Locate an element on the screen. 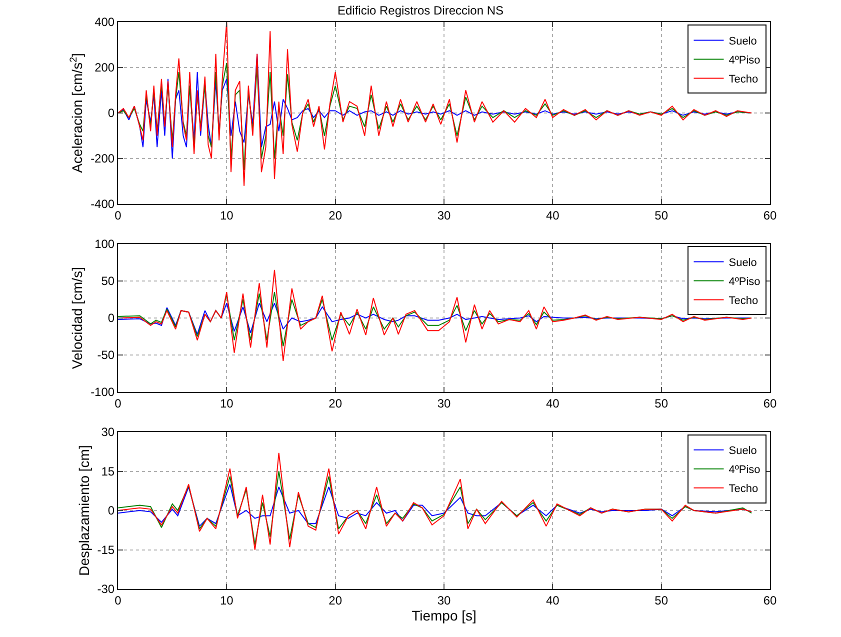 The height and width of the screenshot is (637, 841). y-tick-label: -100 is located at coordinates (102, 392).